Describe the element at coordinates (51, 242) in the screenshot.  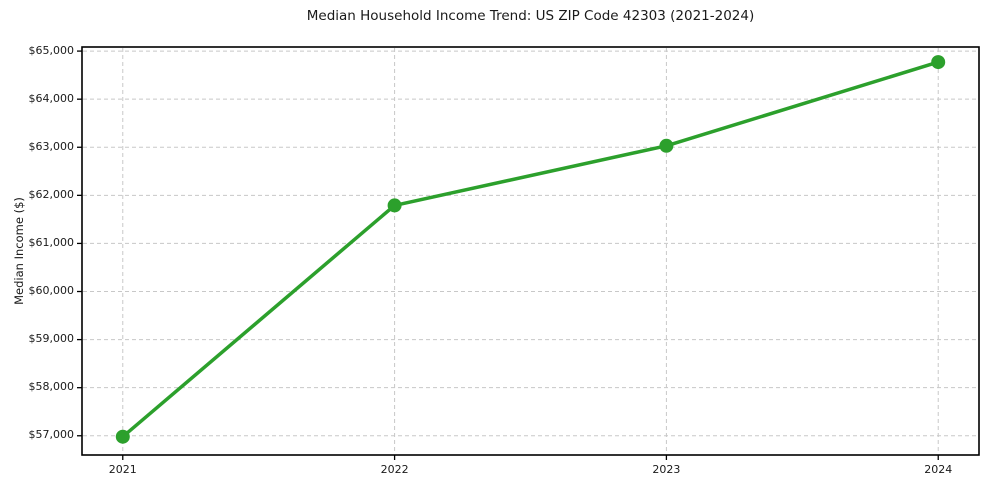
I see `y-tick-label: $61,000` at that location.